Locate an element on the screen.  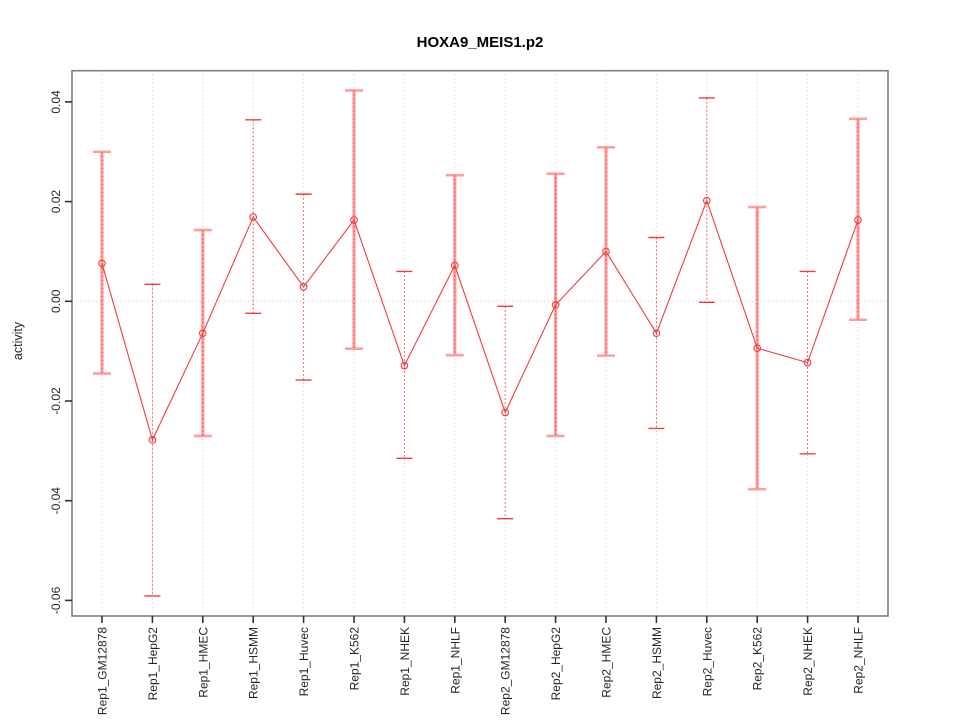
x-tick-label: Rep1_HSMM is located at coordinates (254, 663).